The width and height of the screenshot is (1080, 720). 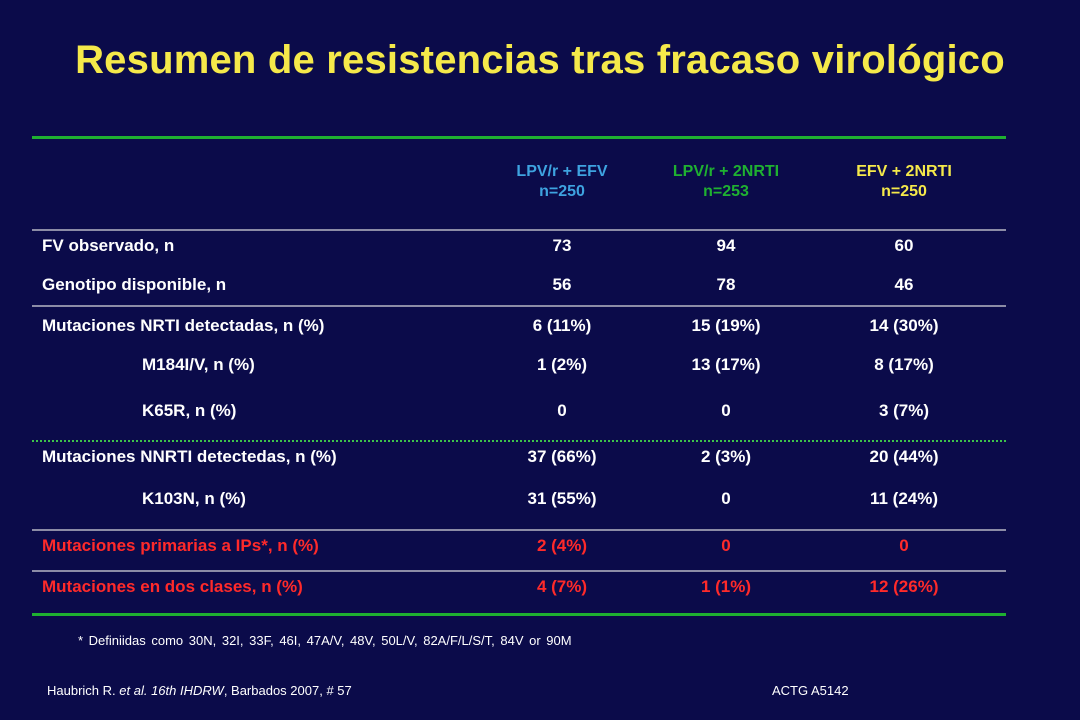 What do you see at coordinates (198, 364) in the screenshot?
I see `row-label: M184I/V, n (%)` at bounding box center [198, 364].